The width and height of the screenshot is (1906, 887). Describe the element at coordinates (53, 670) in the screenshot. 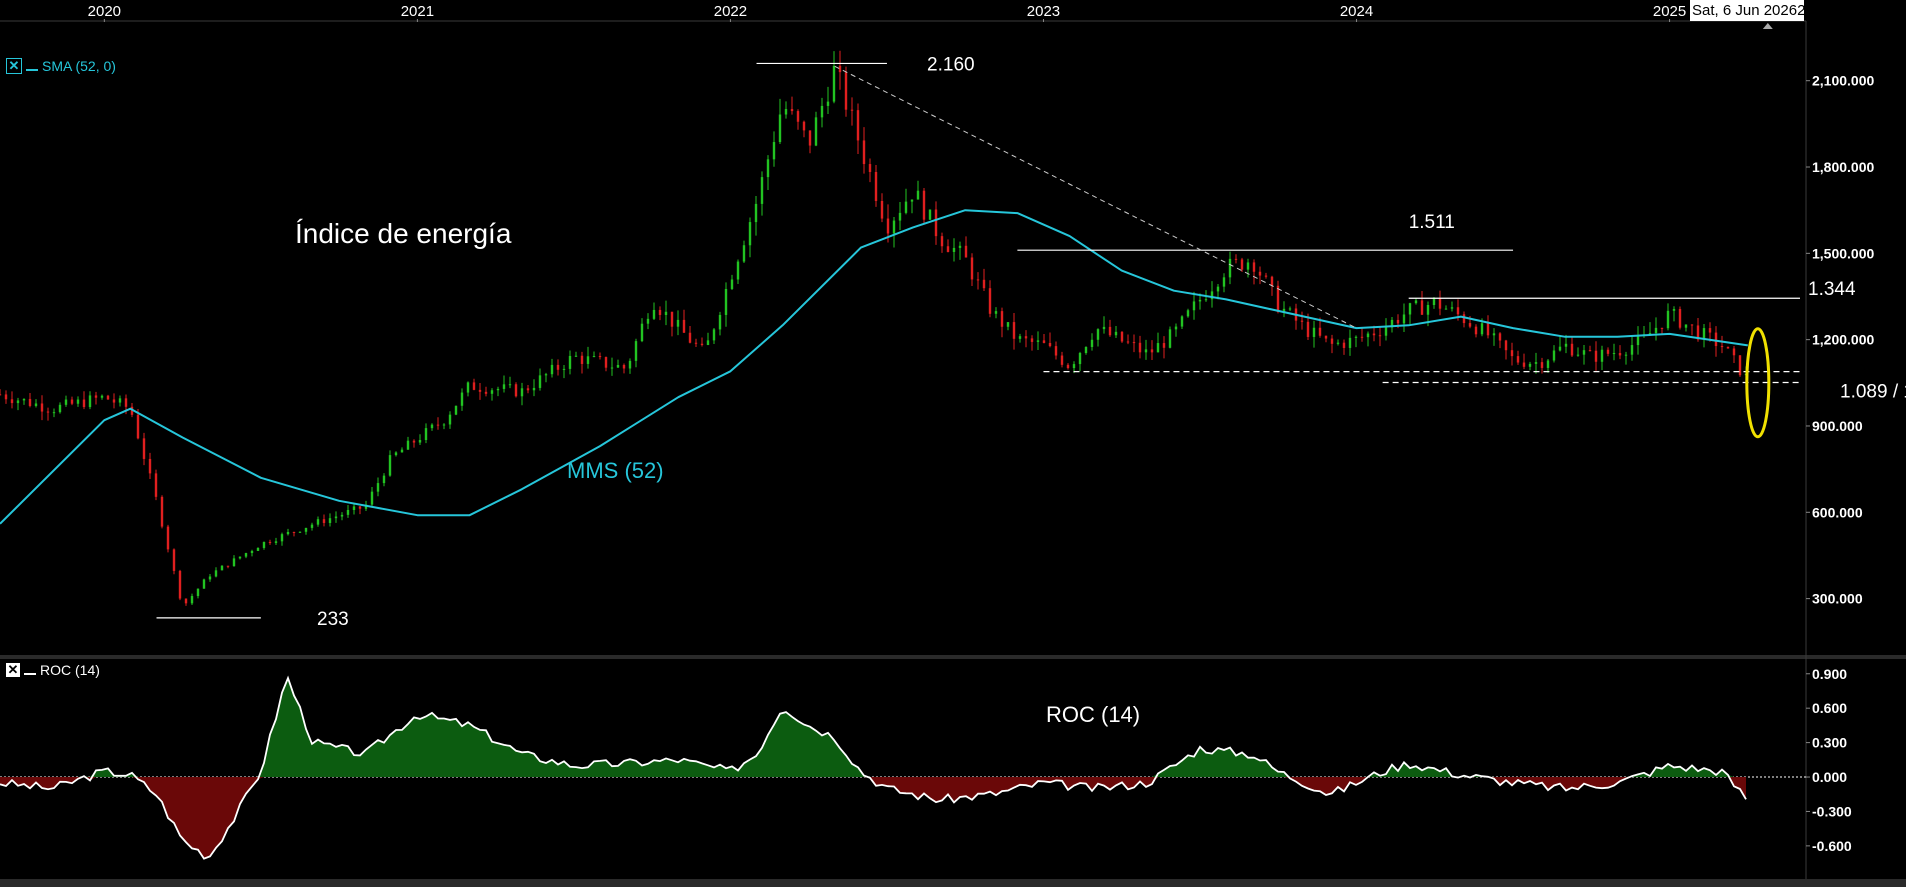

I see `roc-indicator-legend: ✕ ROC (14)` at that location.